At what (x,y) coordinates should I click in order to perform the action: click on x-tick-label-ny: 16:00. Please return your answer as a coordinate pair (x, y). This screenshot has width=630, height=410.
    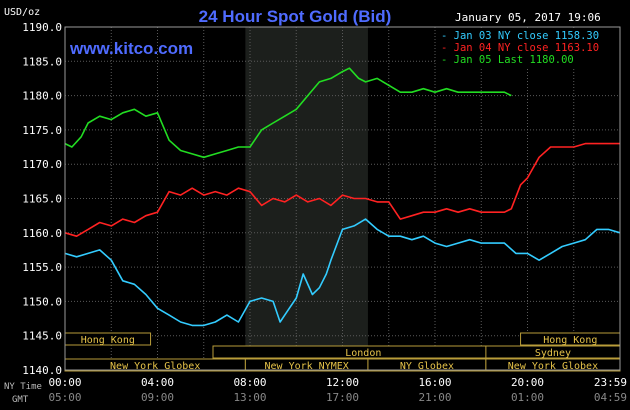
    Looking at the image, I should click on (434, 382).